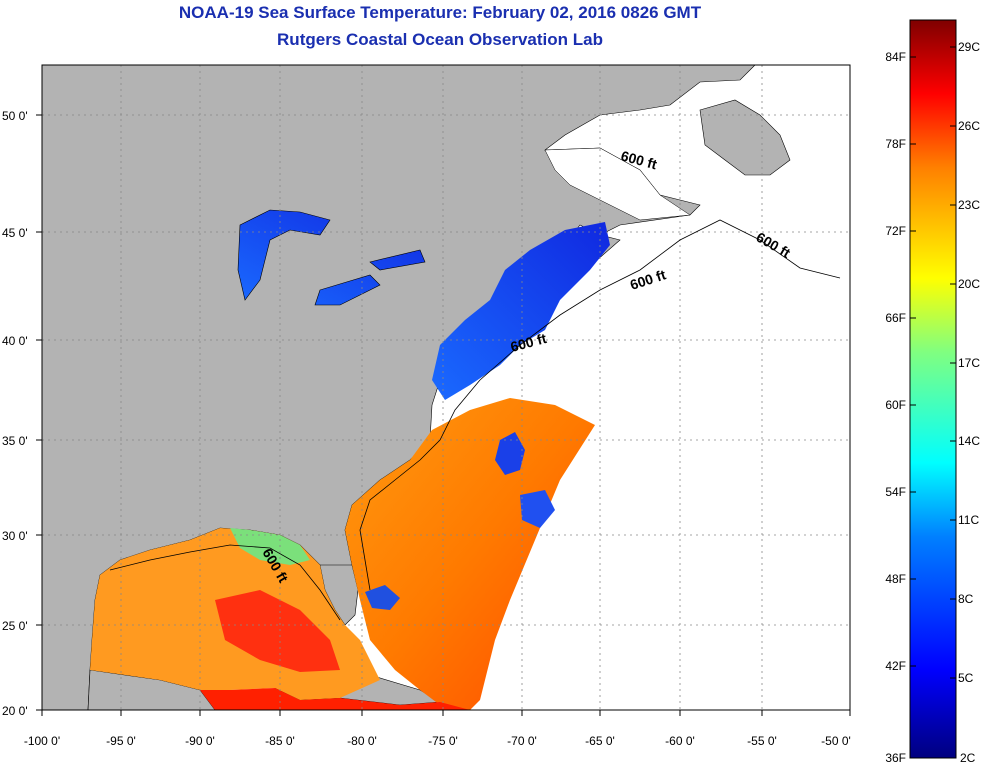 The height and width of the screenshot is (770, 984). Describe the element at coordinates (895, 579) in the screenshot. I see `colorbar-fahrenheit-label: 48F` at that location.